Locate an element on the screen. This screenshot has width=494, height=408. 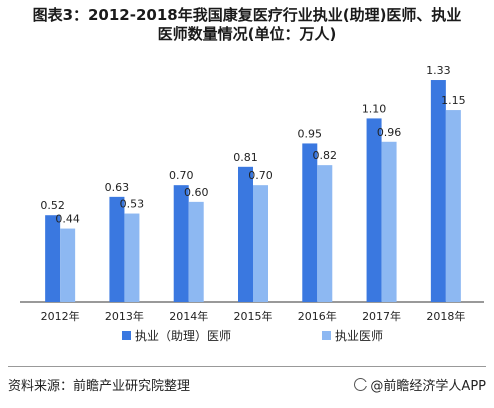
x-tick-label-4: 2016年 is located at coordinates (317, 316).